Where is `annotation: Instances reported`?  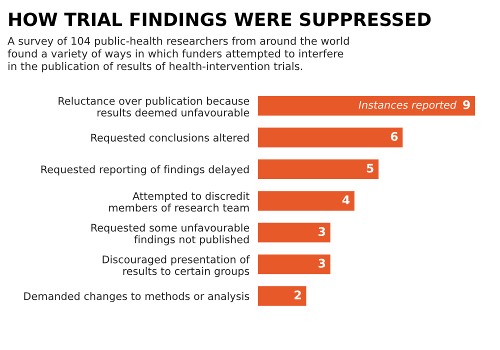 annotation: Instances reported is located at coordinates (407, 105).